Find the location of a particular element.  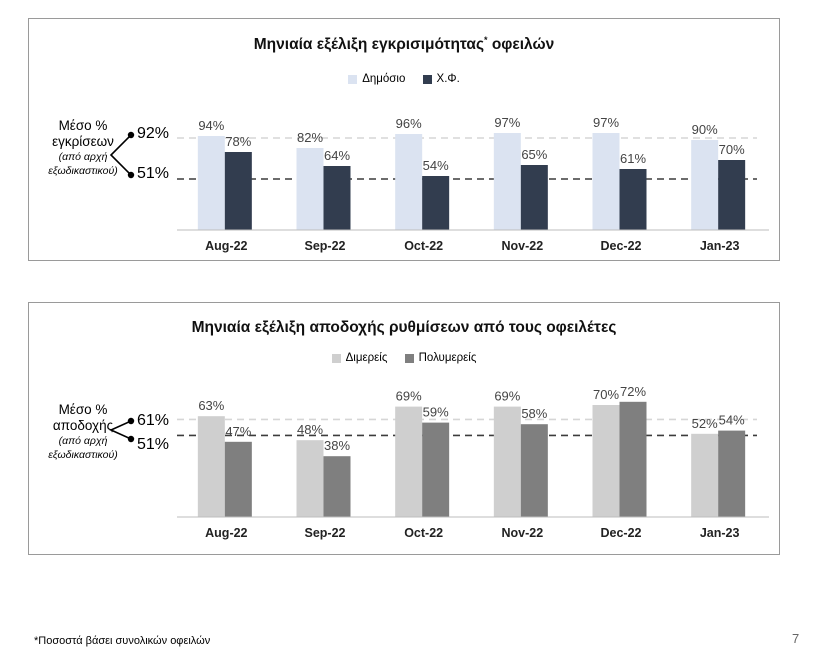

data-label: 72% is located at coordinates (633, 391).